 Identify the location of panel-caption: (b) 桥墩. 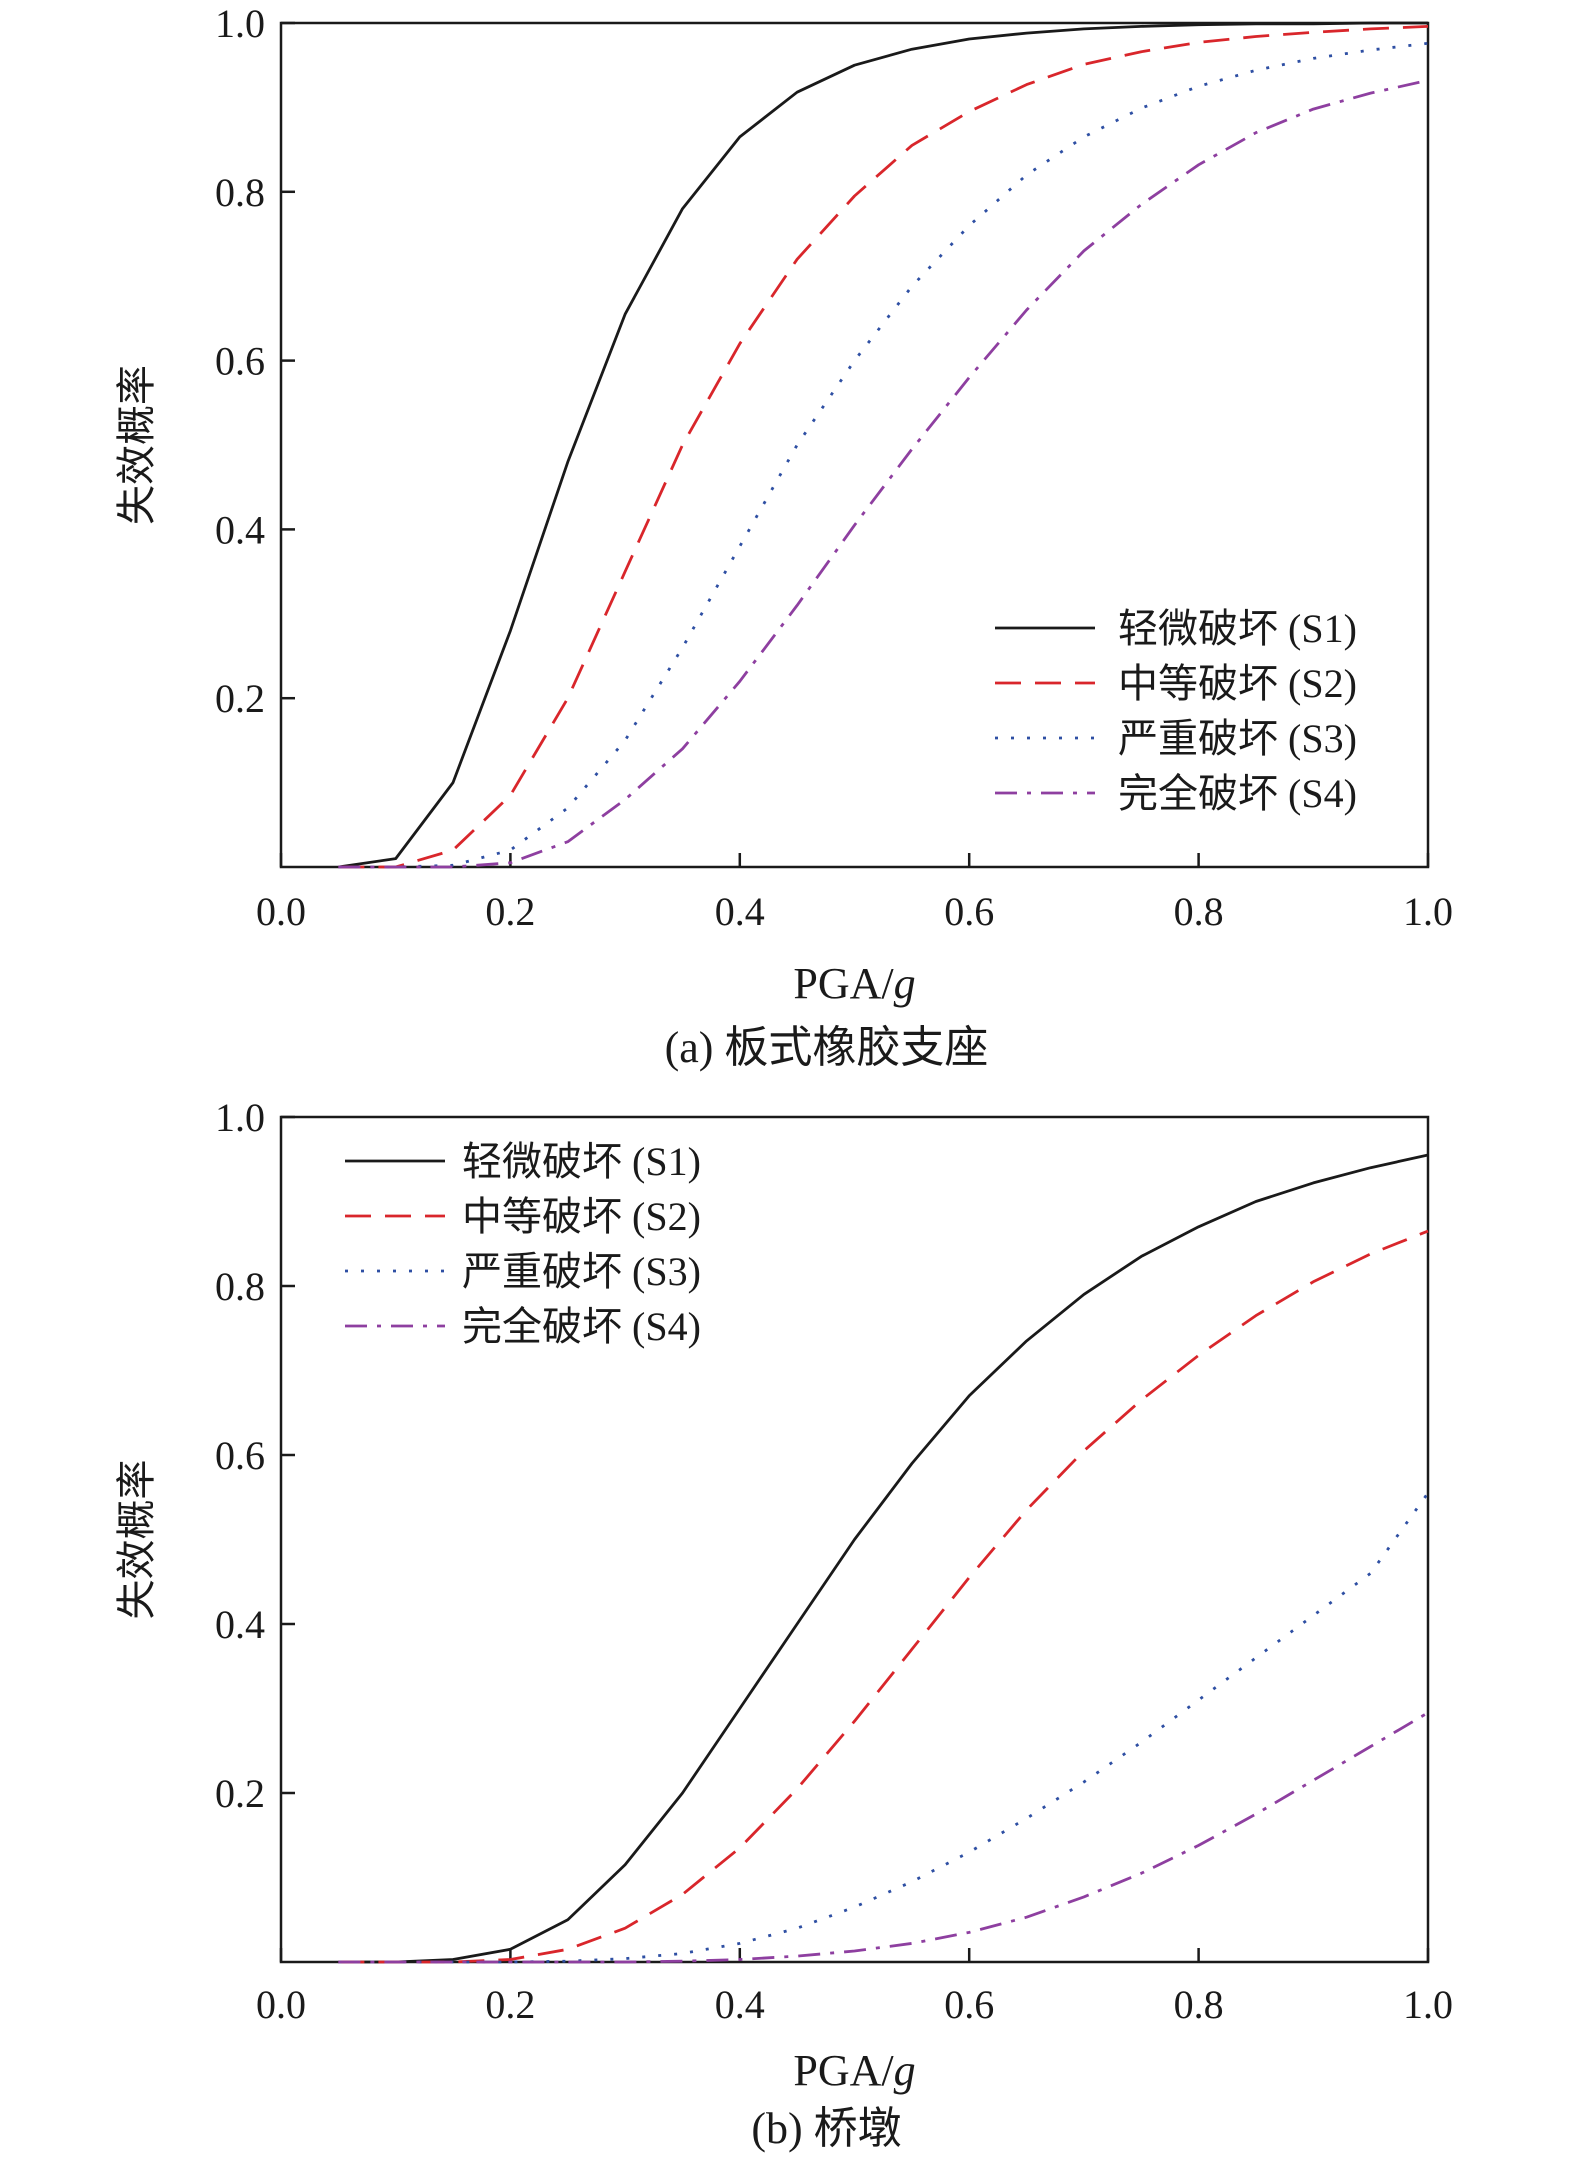
(826, 2128).